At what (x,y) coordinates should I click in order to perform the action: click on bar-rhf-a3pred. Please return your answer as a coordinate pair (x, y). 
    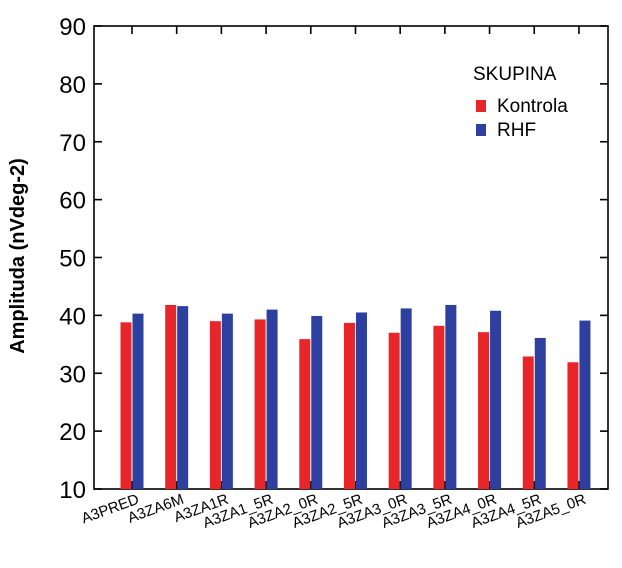
    Looking at the image, I should click on (138, 401).